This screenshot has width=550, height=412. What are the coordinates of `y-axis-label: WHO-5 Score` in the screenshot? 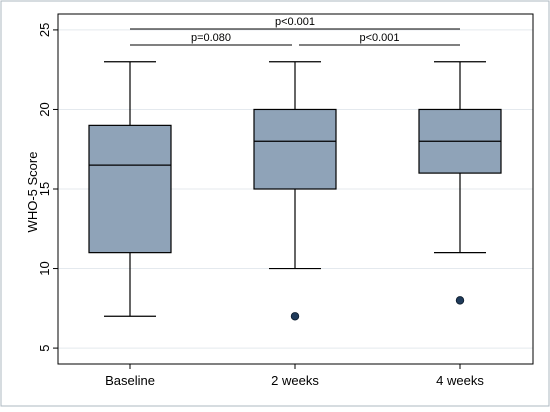 It's located at (32, 192).